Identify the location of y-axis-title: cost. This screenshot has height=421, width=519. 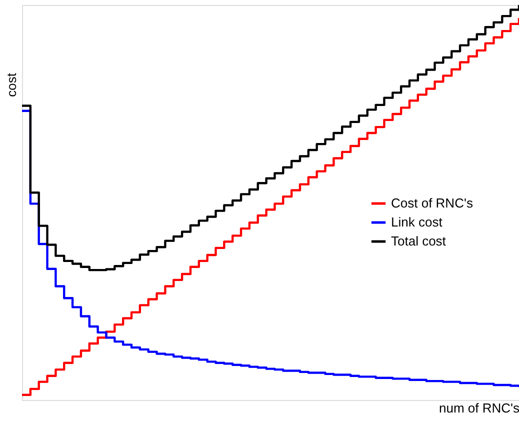
(11, 84).